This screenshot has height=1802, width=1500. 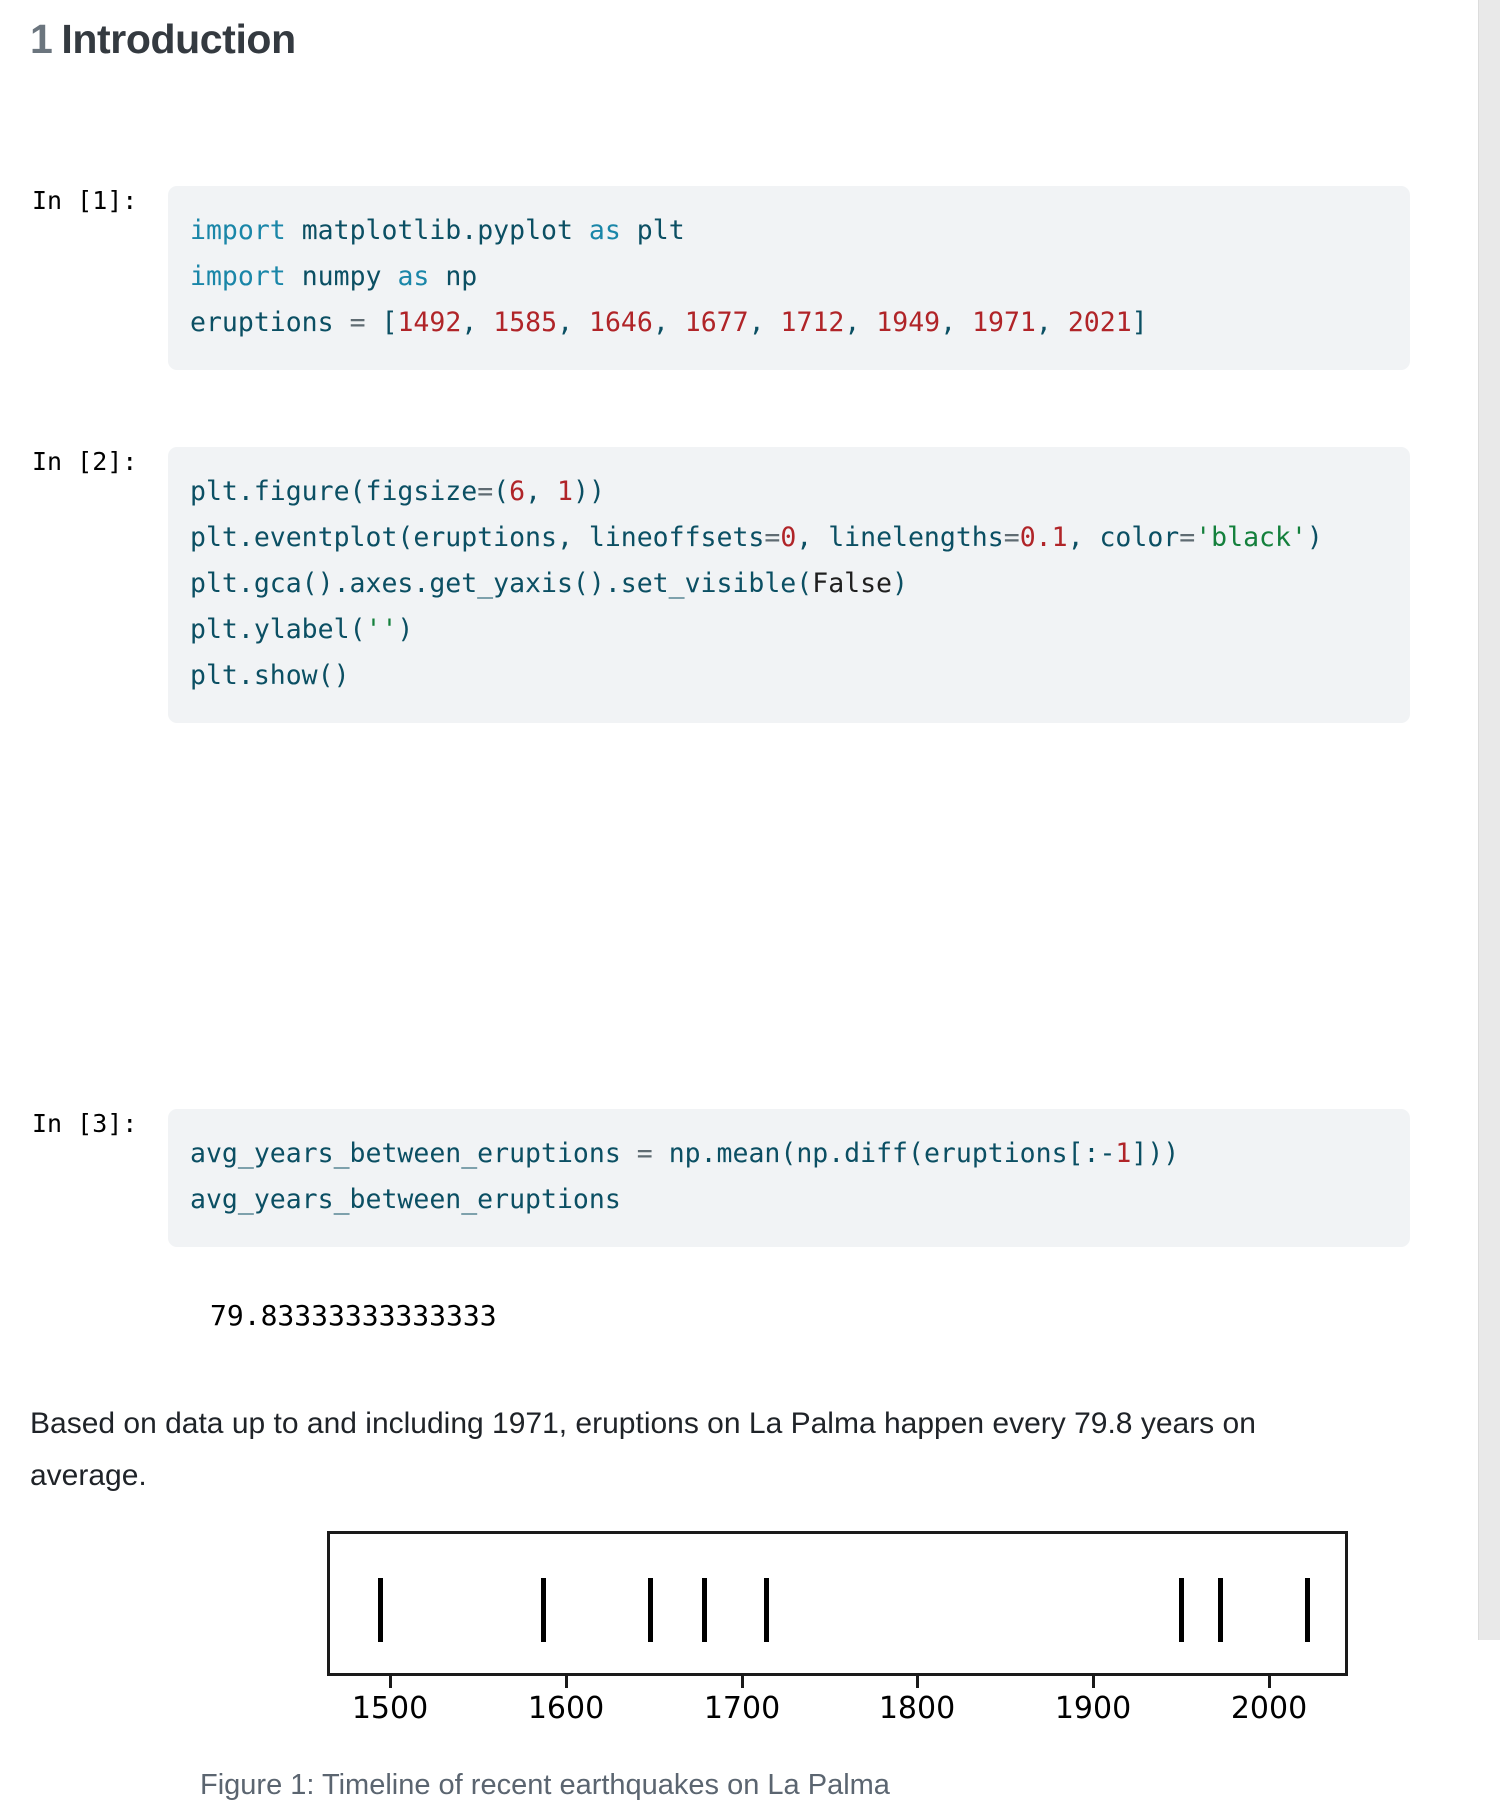 What do you see at coordinates (405, 1200) in the screenshot?
I see `code-line: avg_years_between_eruptions` at bounding box center [405, 1200].